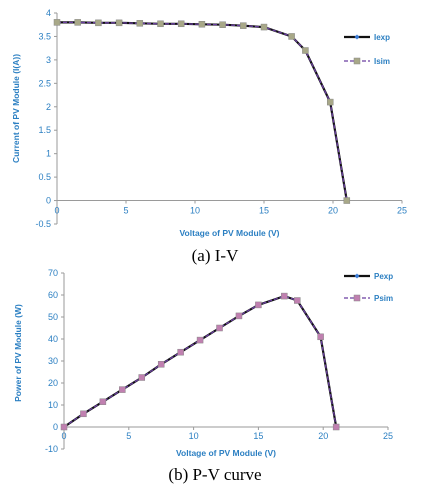  What do you see at coordinates (383, 276) in the screenshot?
I see `legend-label-pexp: Pexp` at bounding box center [383, 276].